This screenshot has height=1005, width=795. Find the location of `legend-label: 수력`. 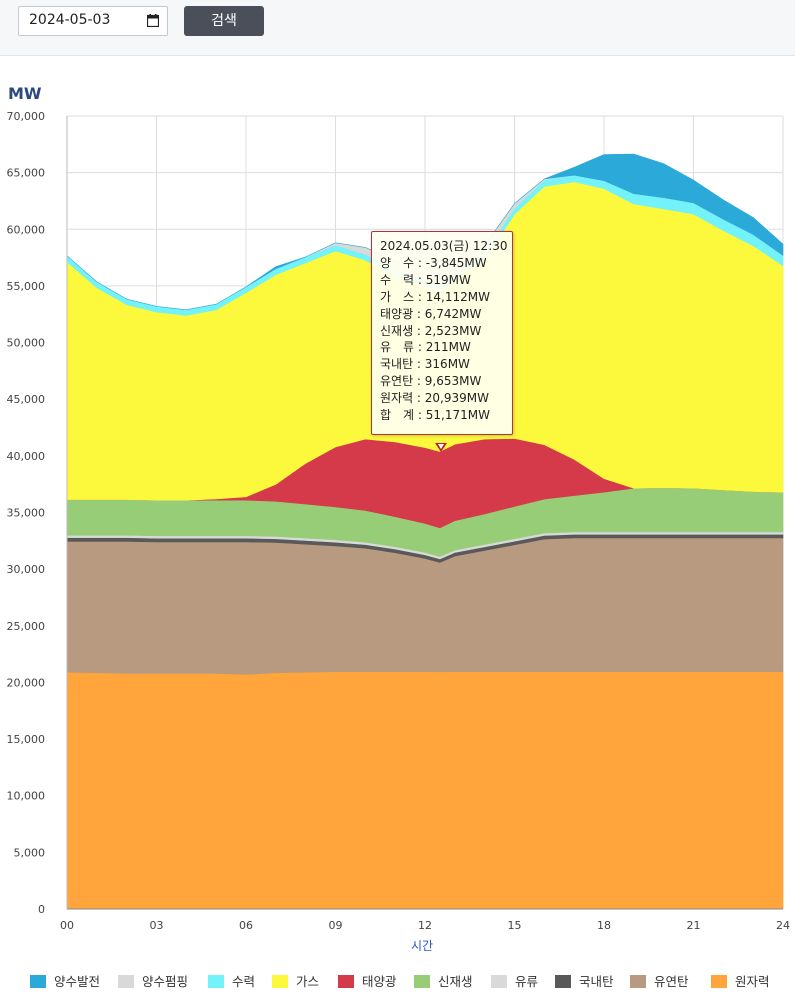

legend-label: 수력 is located at coordinates (244, 981).